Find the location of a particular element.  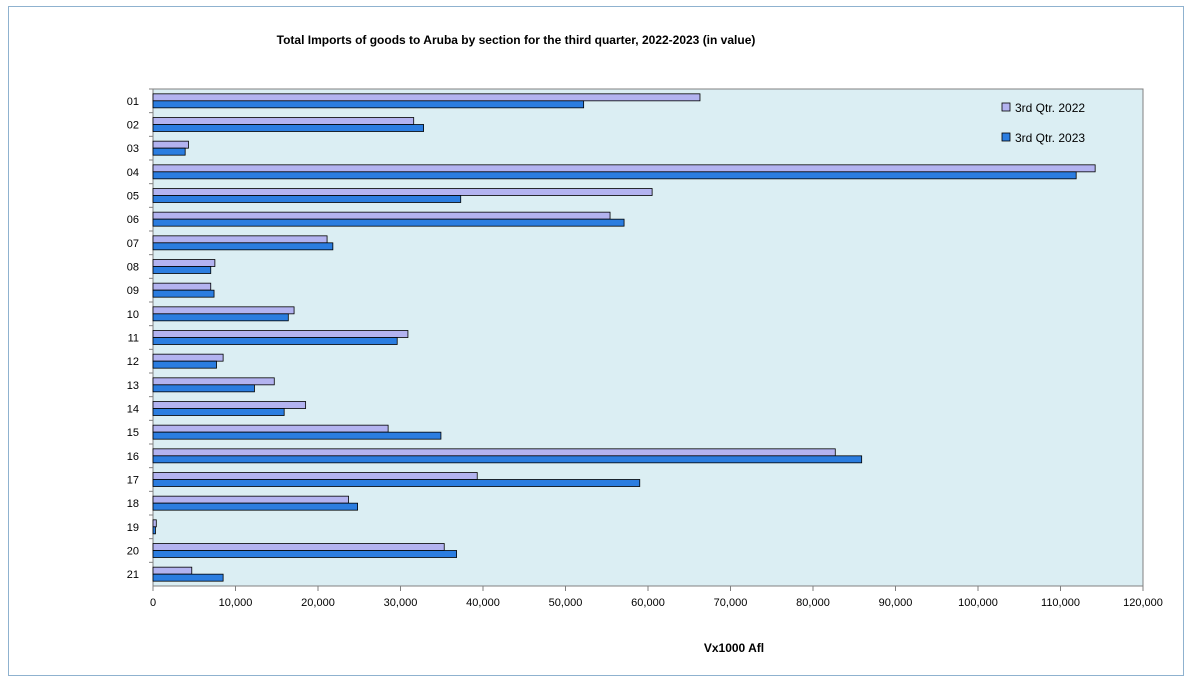

y-tick-label: 19 is located at coordinates (133, 528).